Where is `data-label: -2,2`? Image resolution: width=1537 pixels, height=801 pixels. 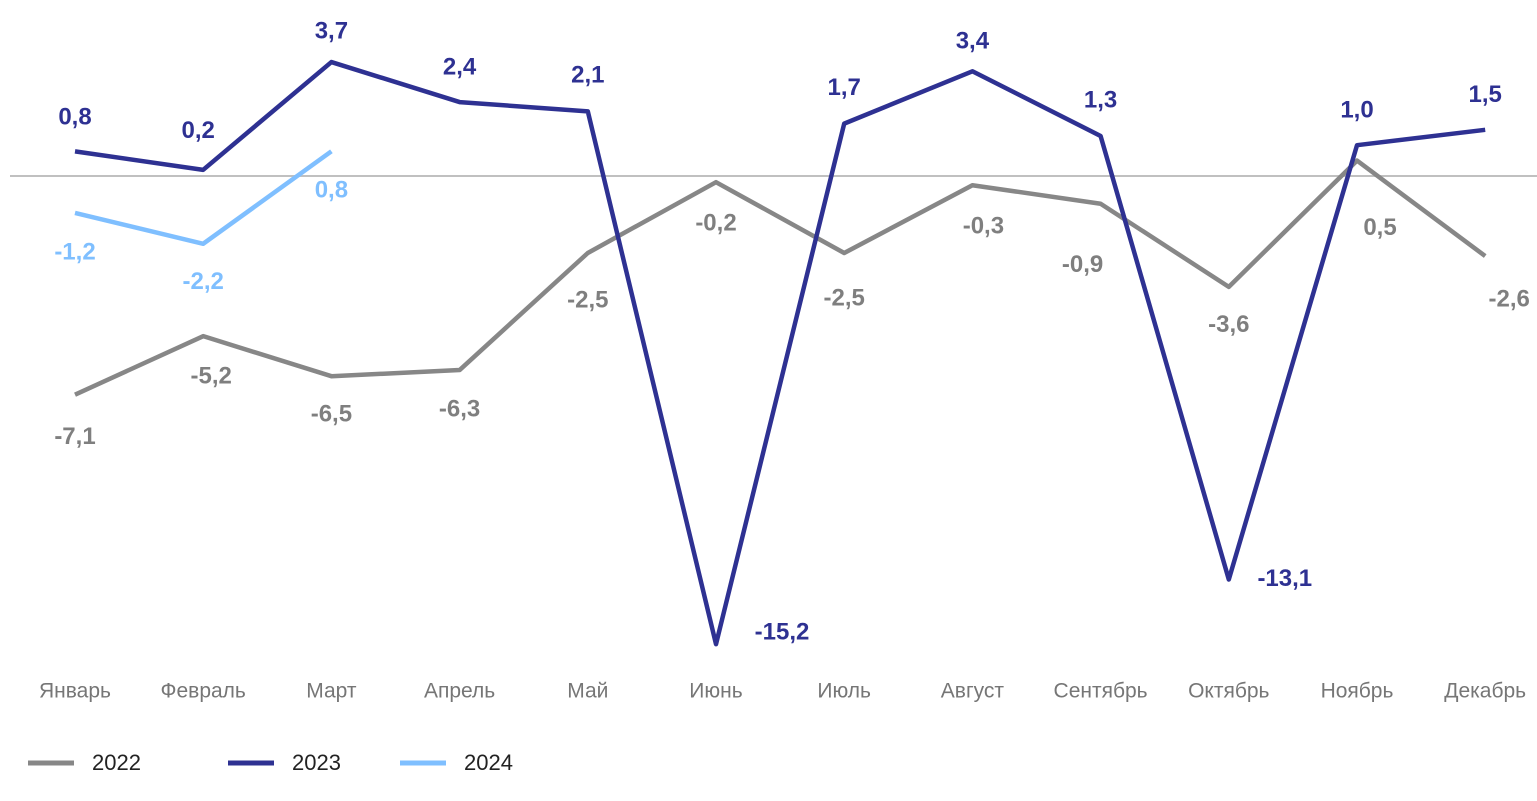 data-label: -2,2 is located at coordinates (203, 281).